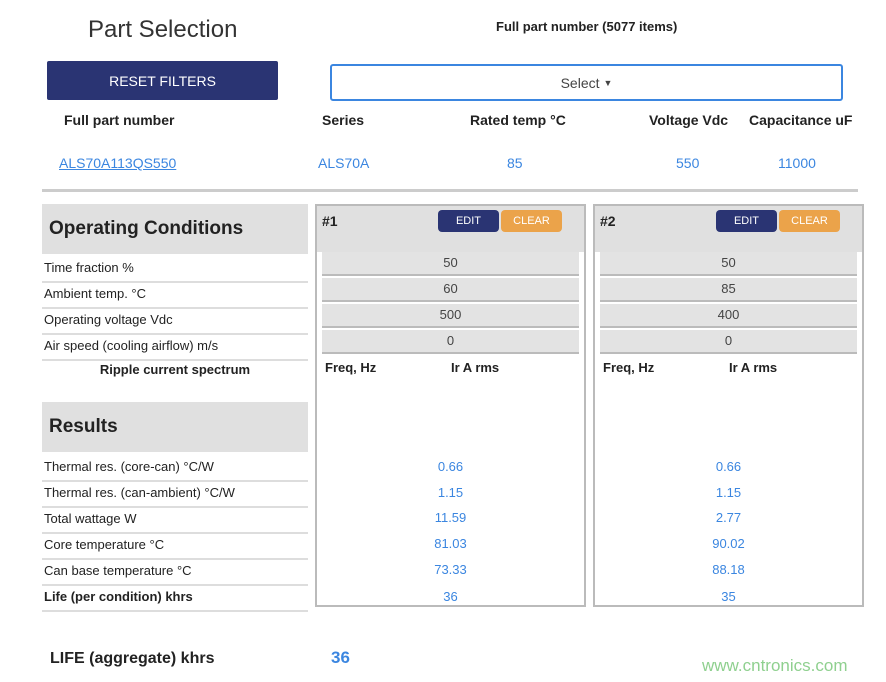 The height and width of the screenshot is (682, 886). What do you see at coordinates (175, 495) in the screenshot?
I see `label-thermal-can-ambient: Thermal res. (can-ambient) °C/W` at bounding box center [175, 495].